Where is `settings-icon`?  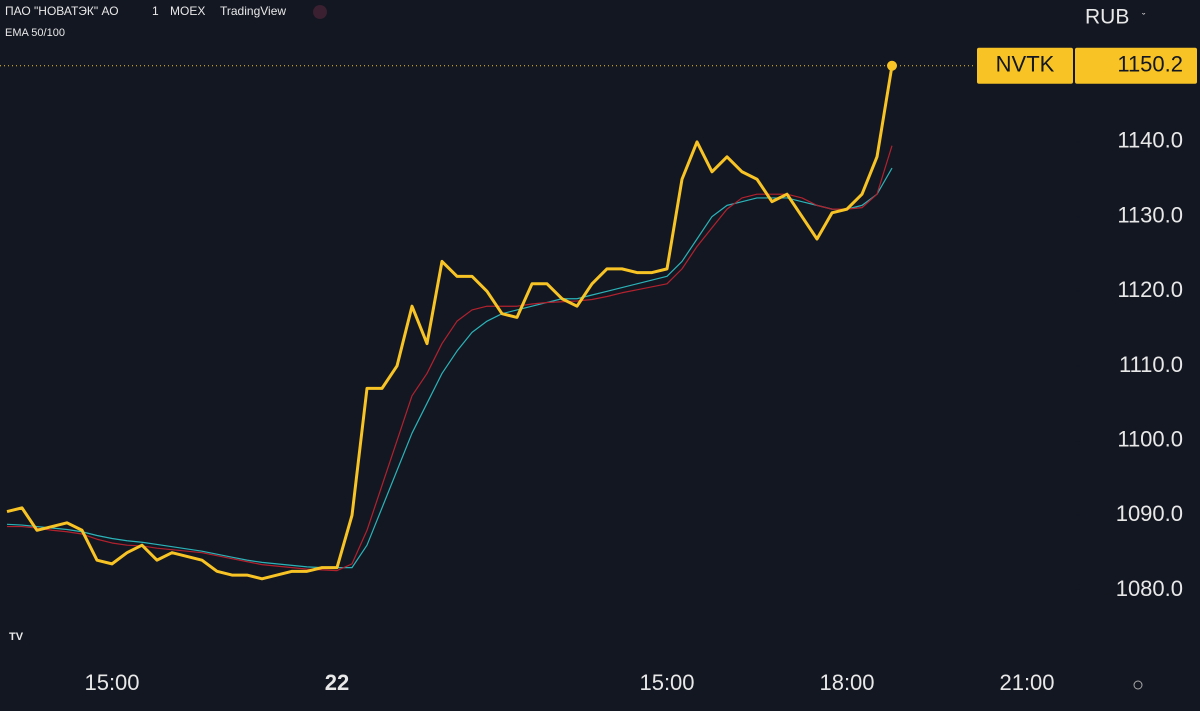 settings-icon is located at coordinates (1138, 685).